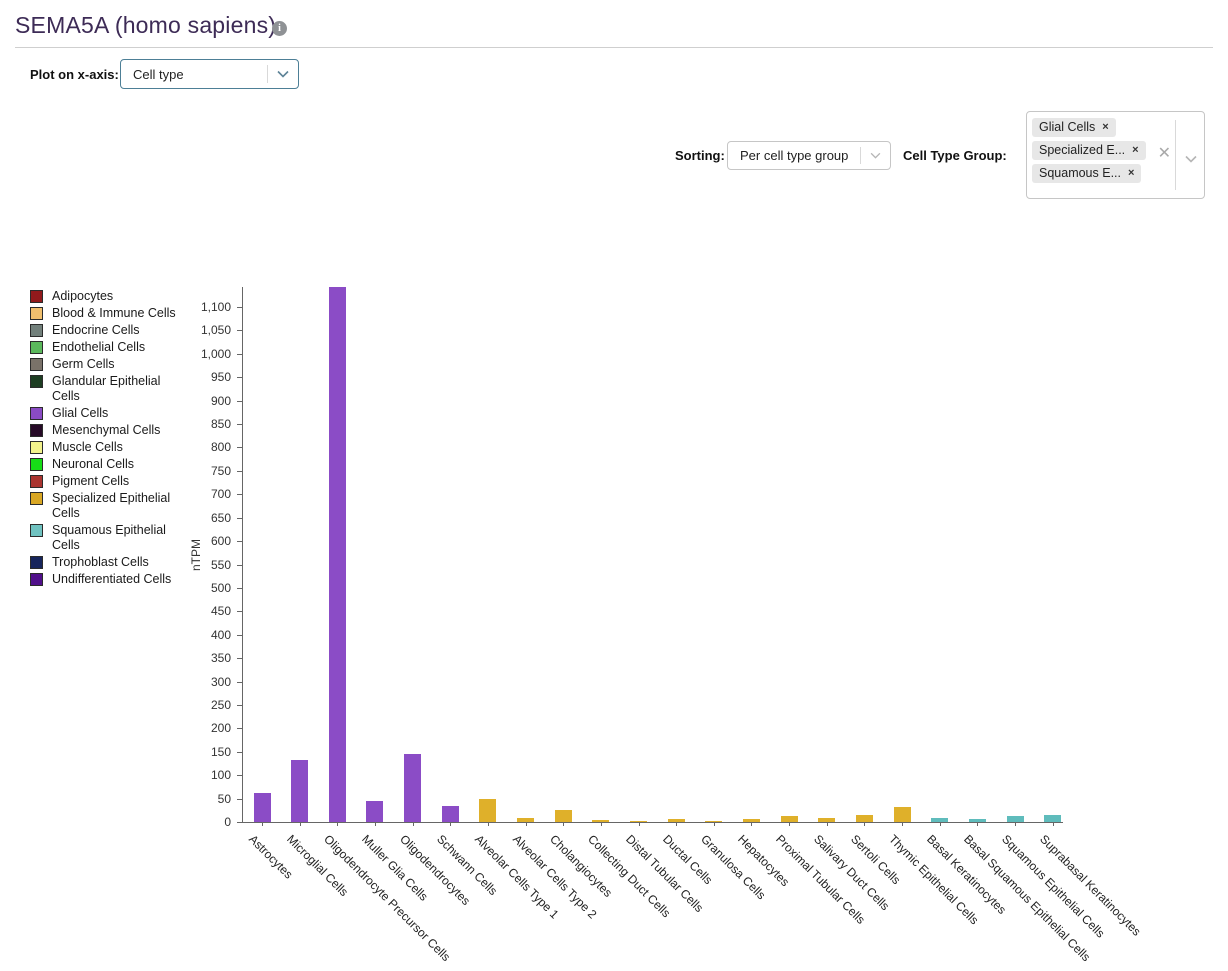 The image size is (1228, 971). I want to click on bar-collecting-duct-cells, so click(601, 821).